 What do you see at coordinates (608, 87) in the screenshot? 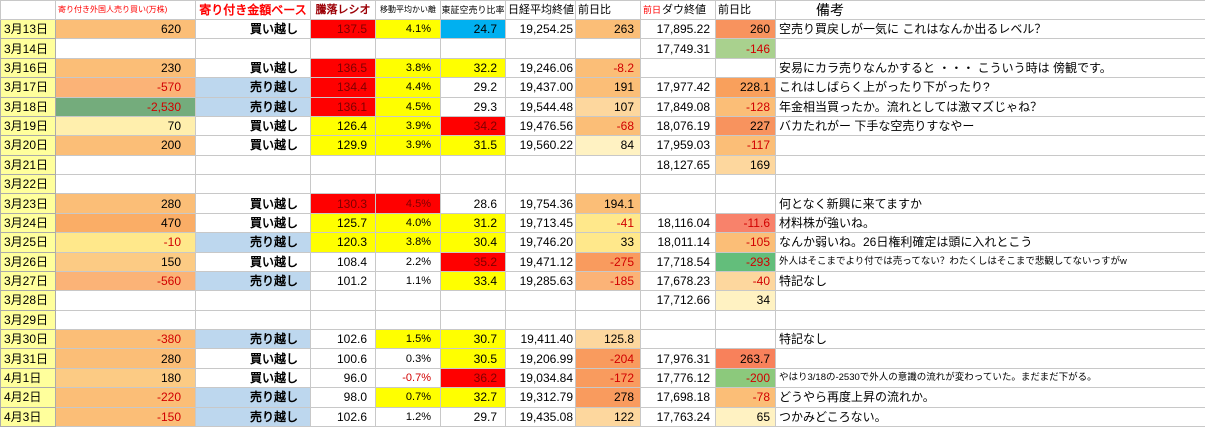
I see `cell-nk_chg: 191` at bounding box center [608, 87].